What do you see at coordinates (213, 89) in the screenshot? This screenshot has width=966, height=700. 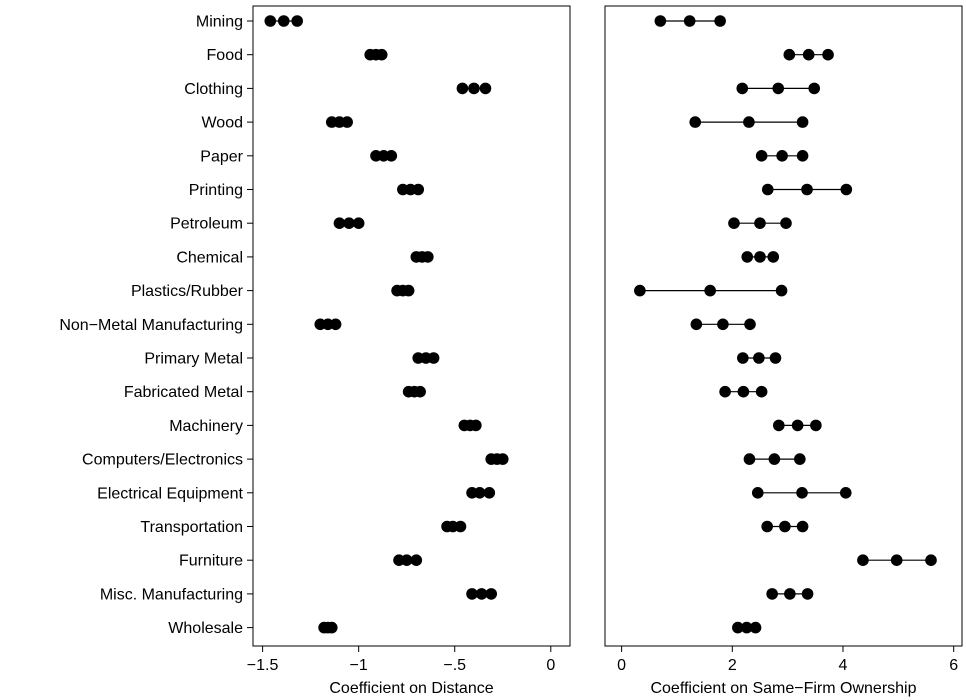 I see `category-label: Clothing` at bounding box center [213, 89].